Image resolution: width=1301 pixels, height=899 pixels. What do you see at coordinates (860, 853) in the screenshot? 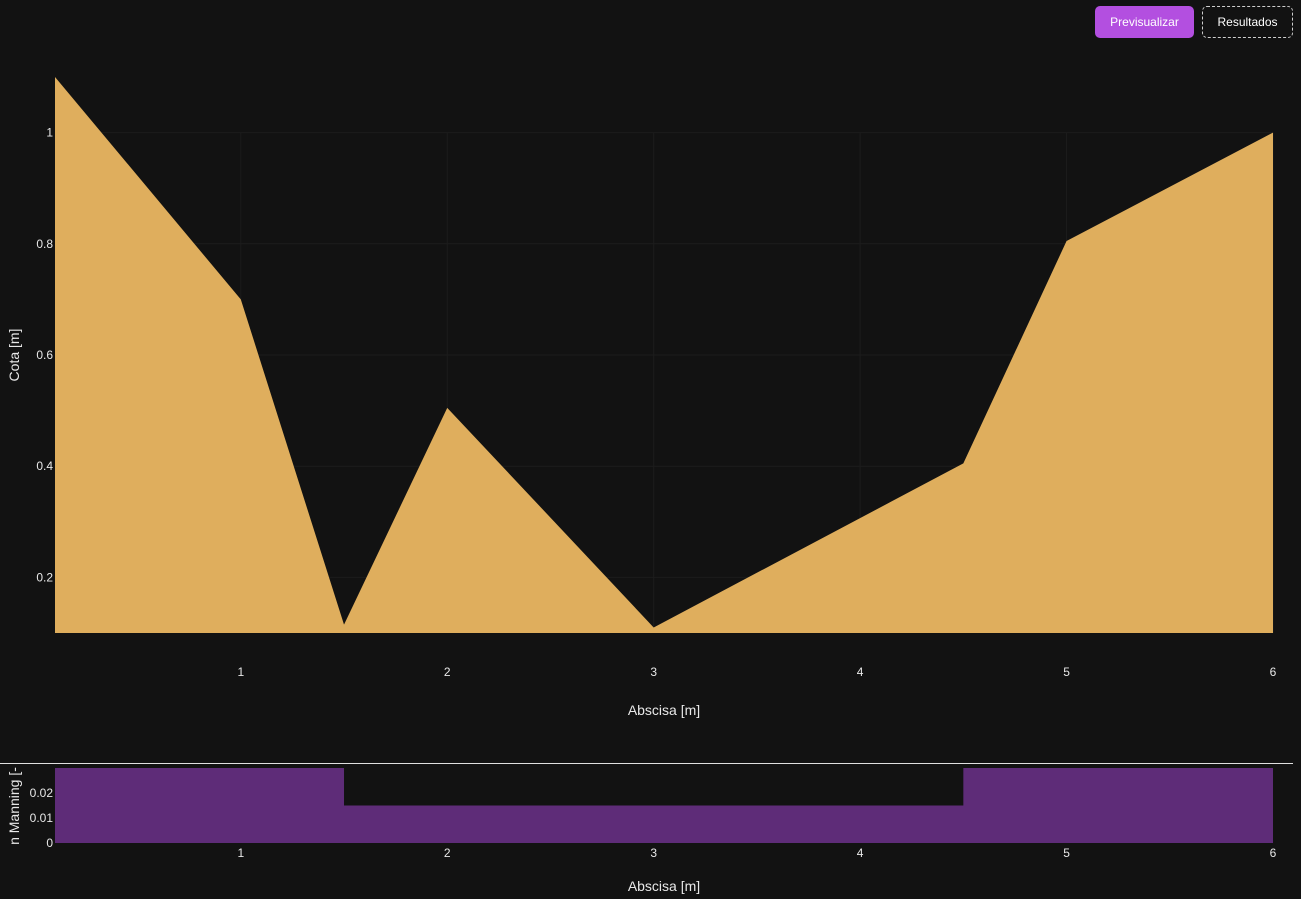
I see `manning-x-tick-label: 4` at bounding box center [860, 853].